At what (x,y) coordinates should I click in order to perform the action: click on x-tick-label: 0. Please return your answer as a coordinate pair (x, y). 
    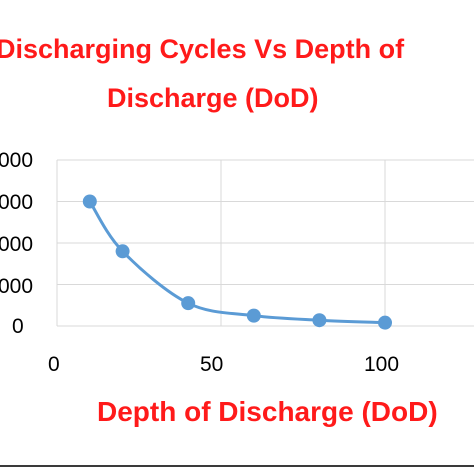
    Looking at the image, I should click on (54, 364).